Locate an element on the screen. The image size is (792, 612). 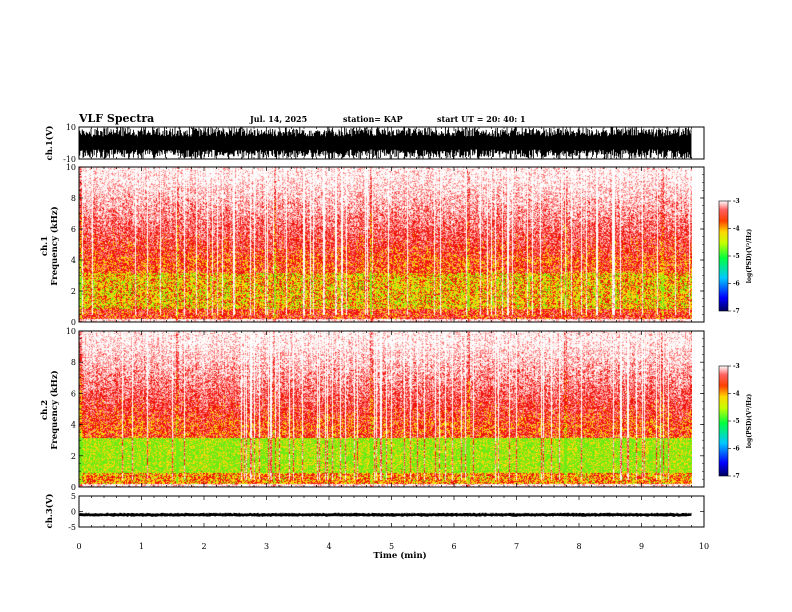
spec1-y-tick-label: 10 is located at coordinates (71, 167).